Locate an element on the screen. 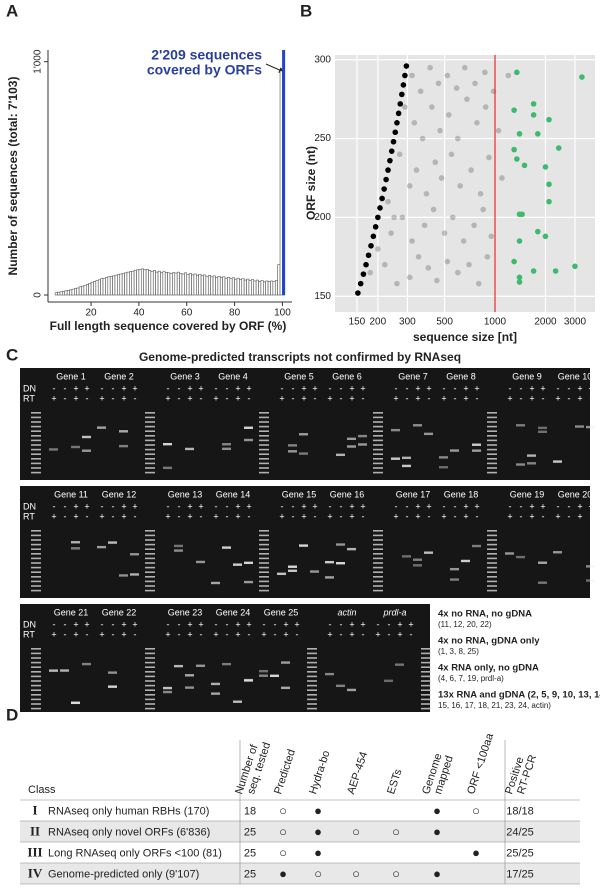 This screenshot has height=889, width=600. x-tick-label: 60 is located at coordinates (187, 313).